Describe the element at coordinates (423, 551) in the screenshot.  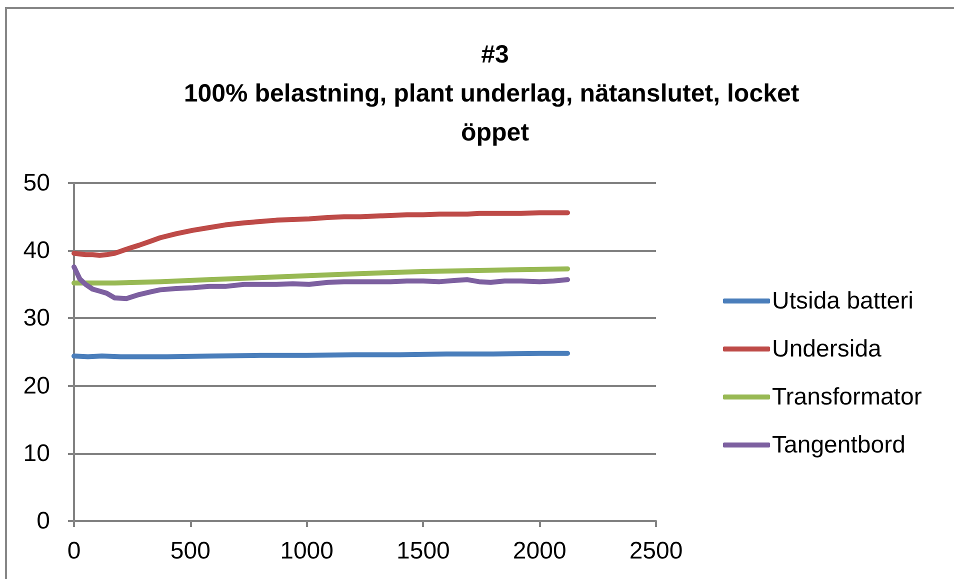
I see `x-tick-label: 1500` at that location.